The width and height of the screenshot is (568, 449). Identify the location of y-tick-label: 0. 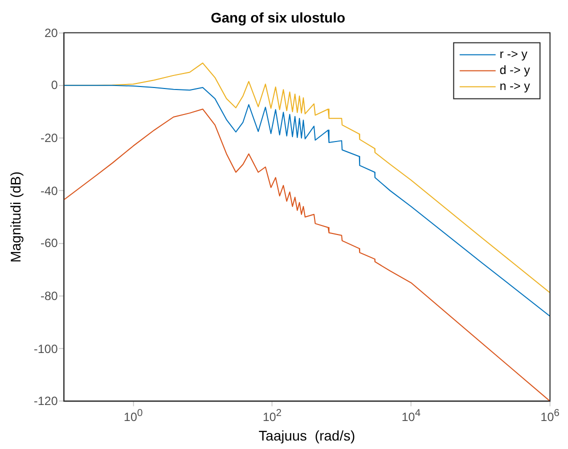
(54, 85).